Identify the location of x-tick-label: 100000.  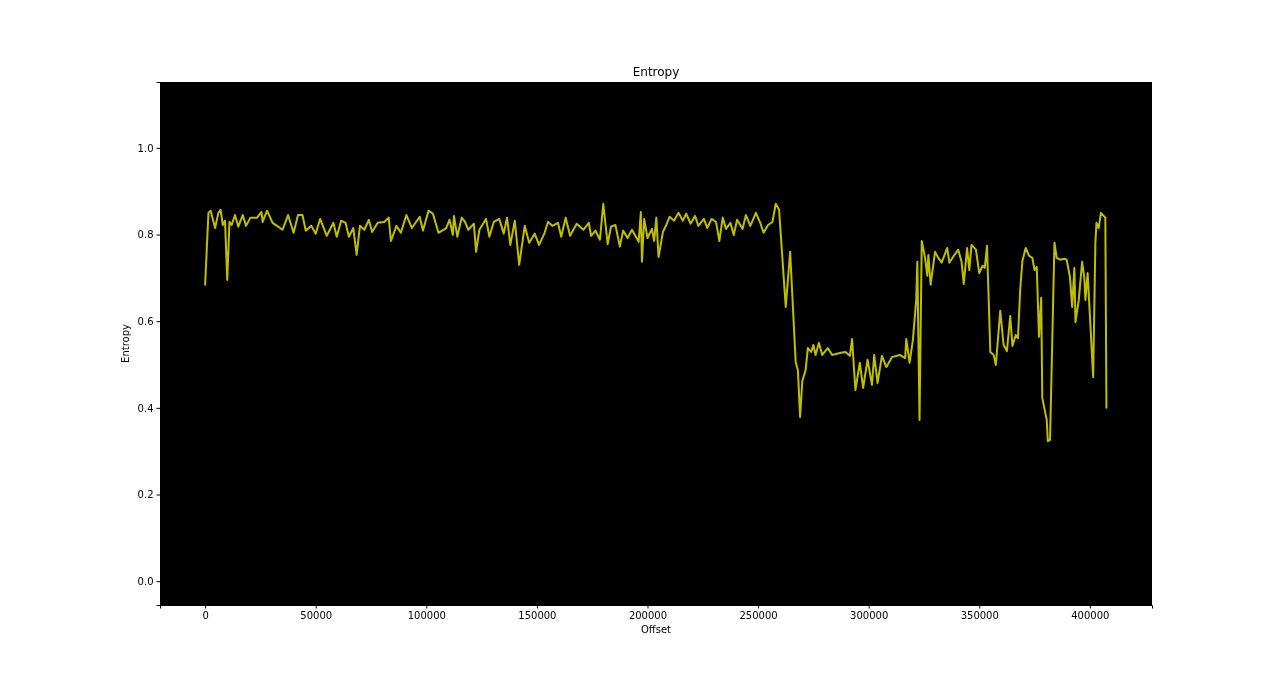
(426, 615).